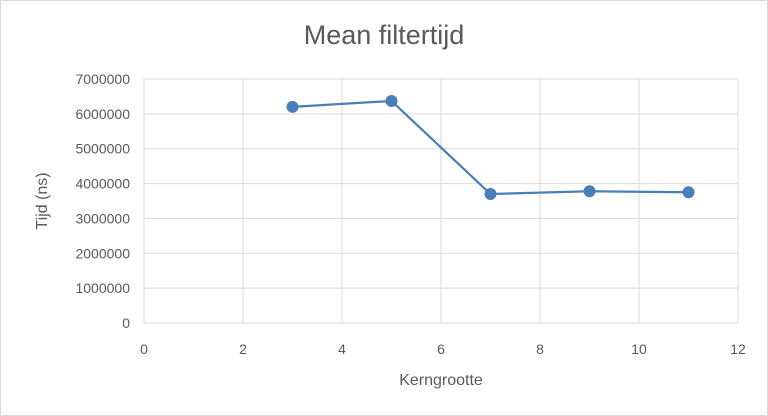 The image size is (768, 416). Describe the element at coordinates (144, 349) in the screenshot. I see `x-tick-label: 0` at that location.